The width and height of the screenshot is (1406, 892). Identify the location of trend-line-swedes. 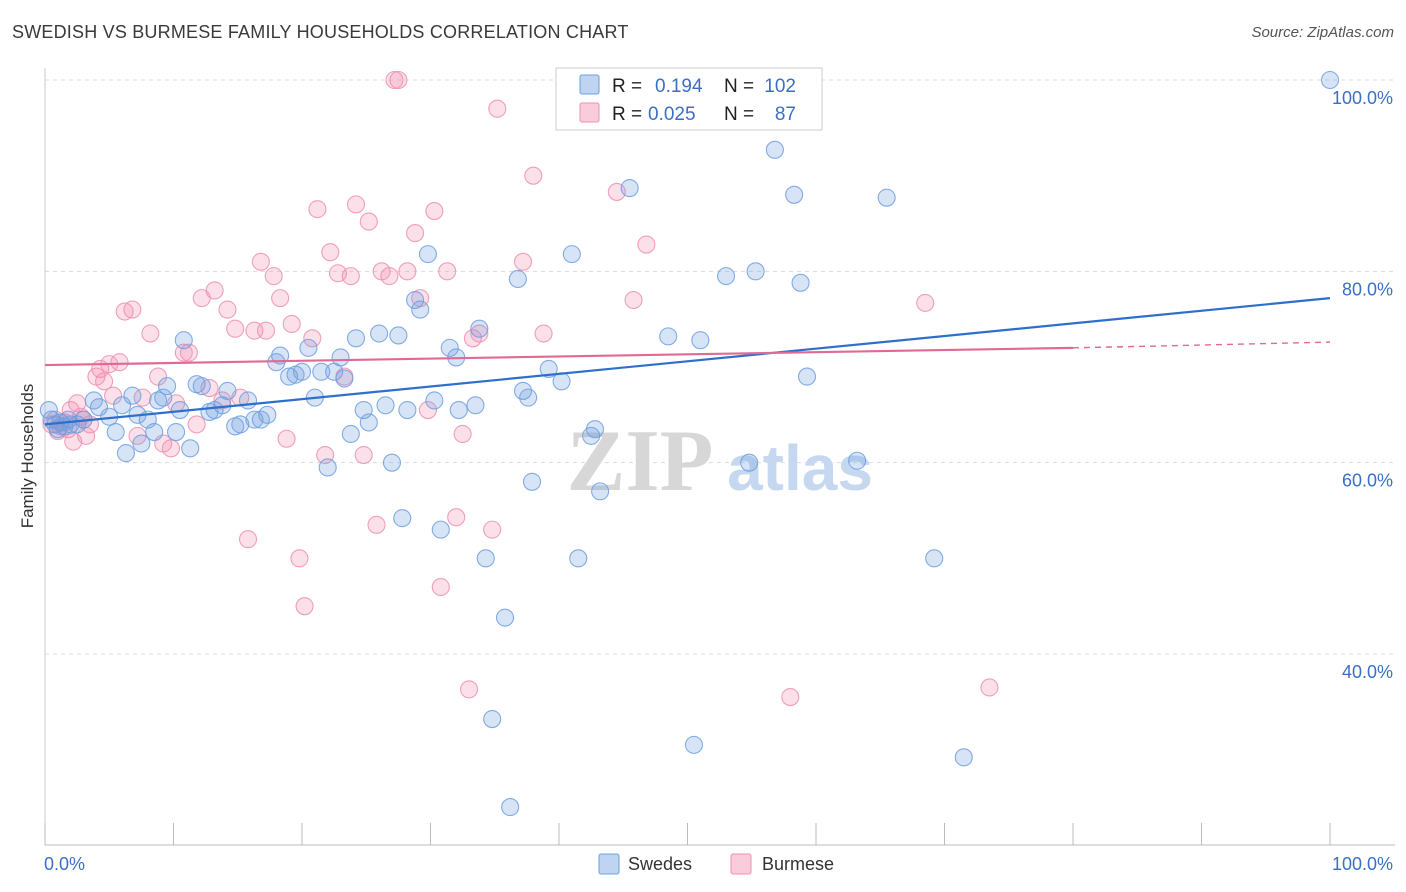
(687, 361).